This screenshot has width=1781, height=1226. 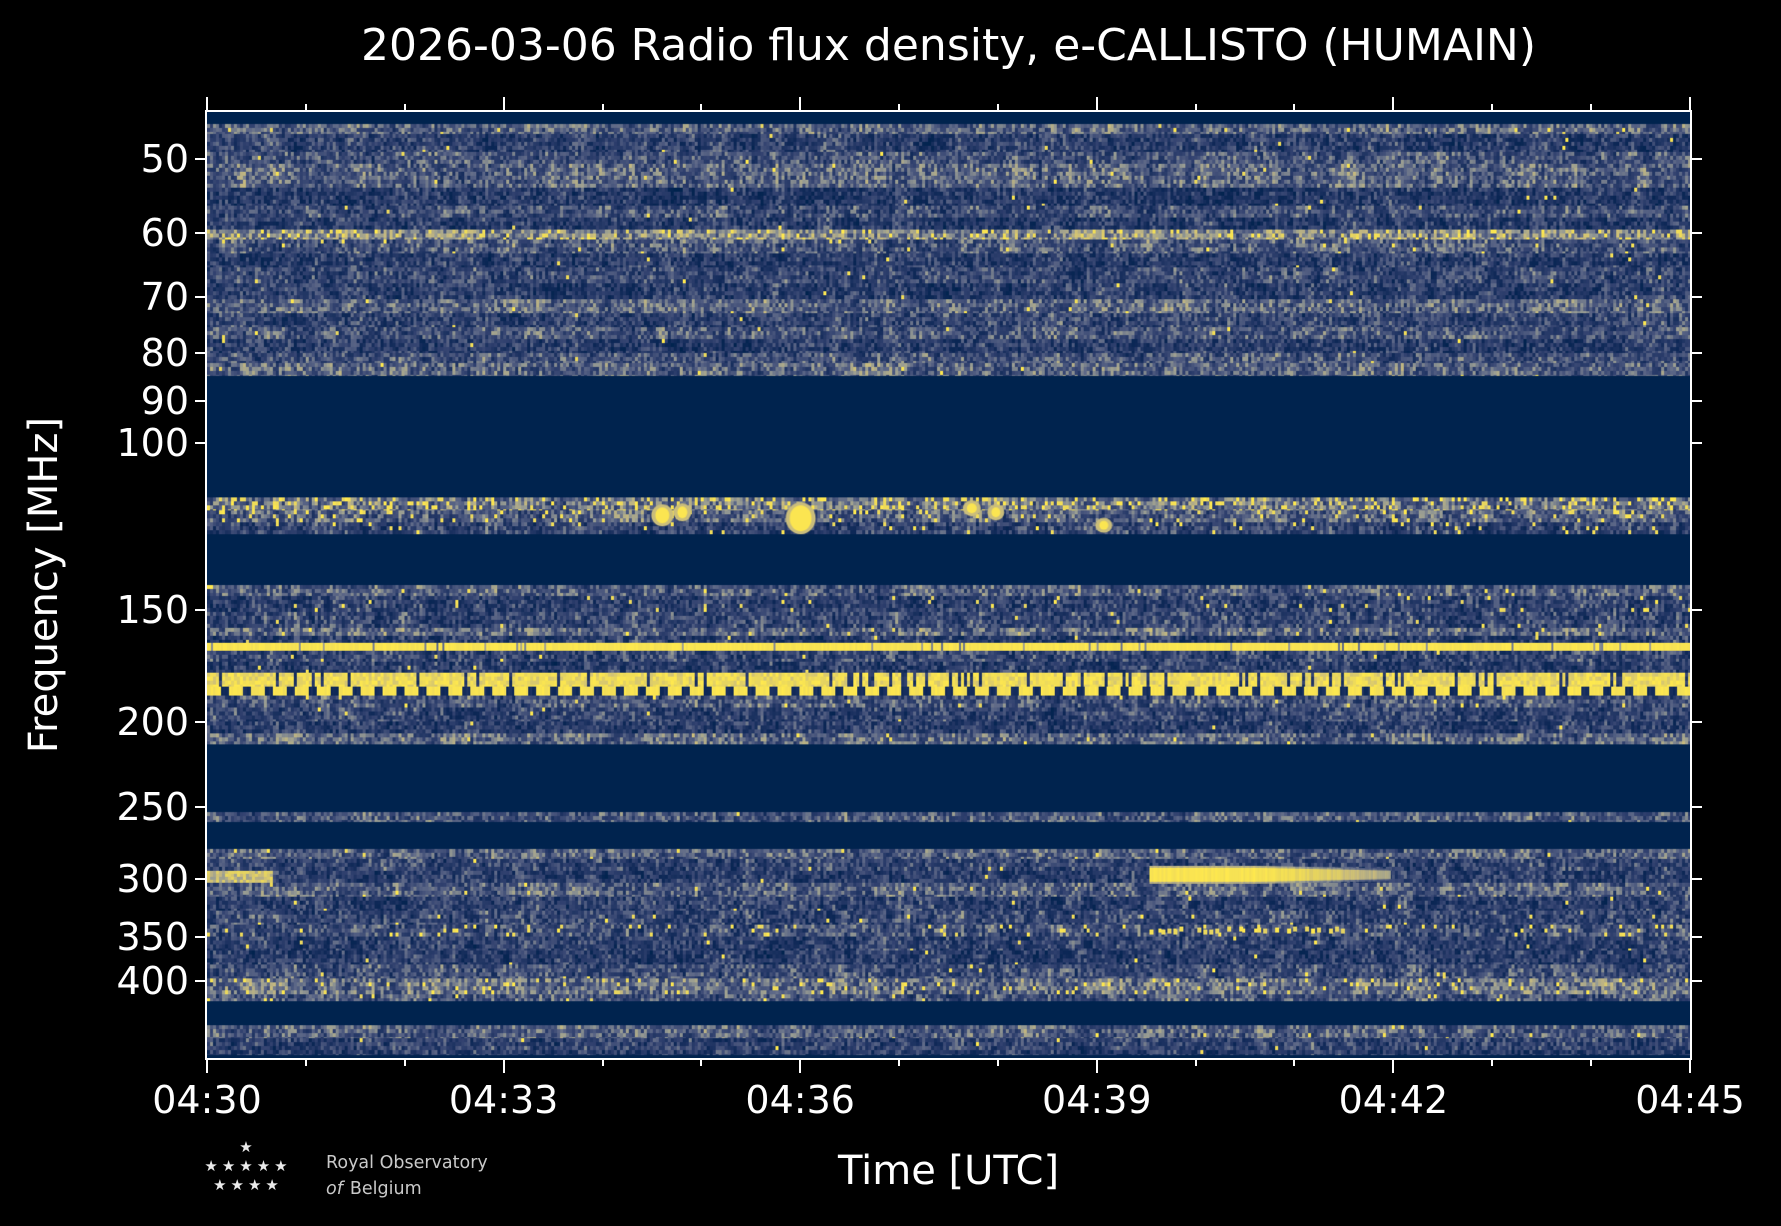 I want to click on y-tick-label: 80, so click(x=164, y=352).